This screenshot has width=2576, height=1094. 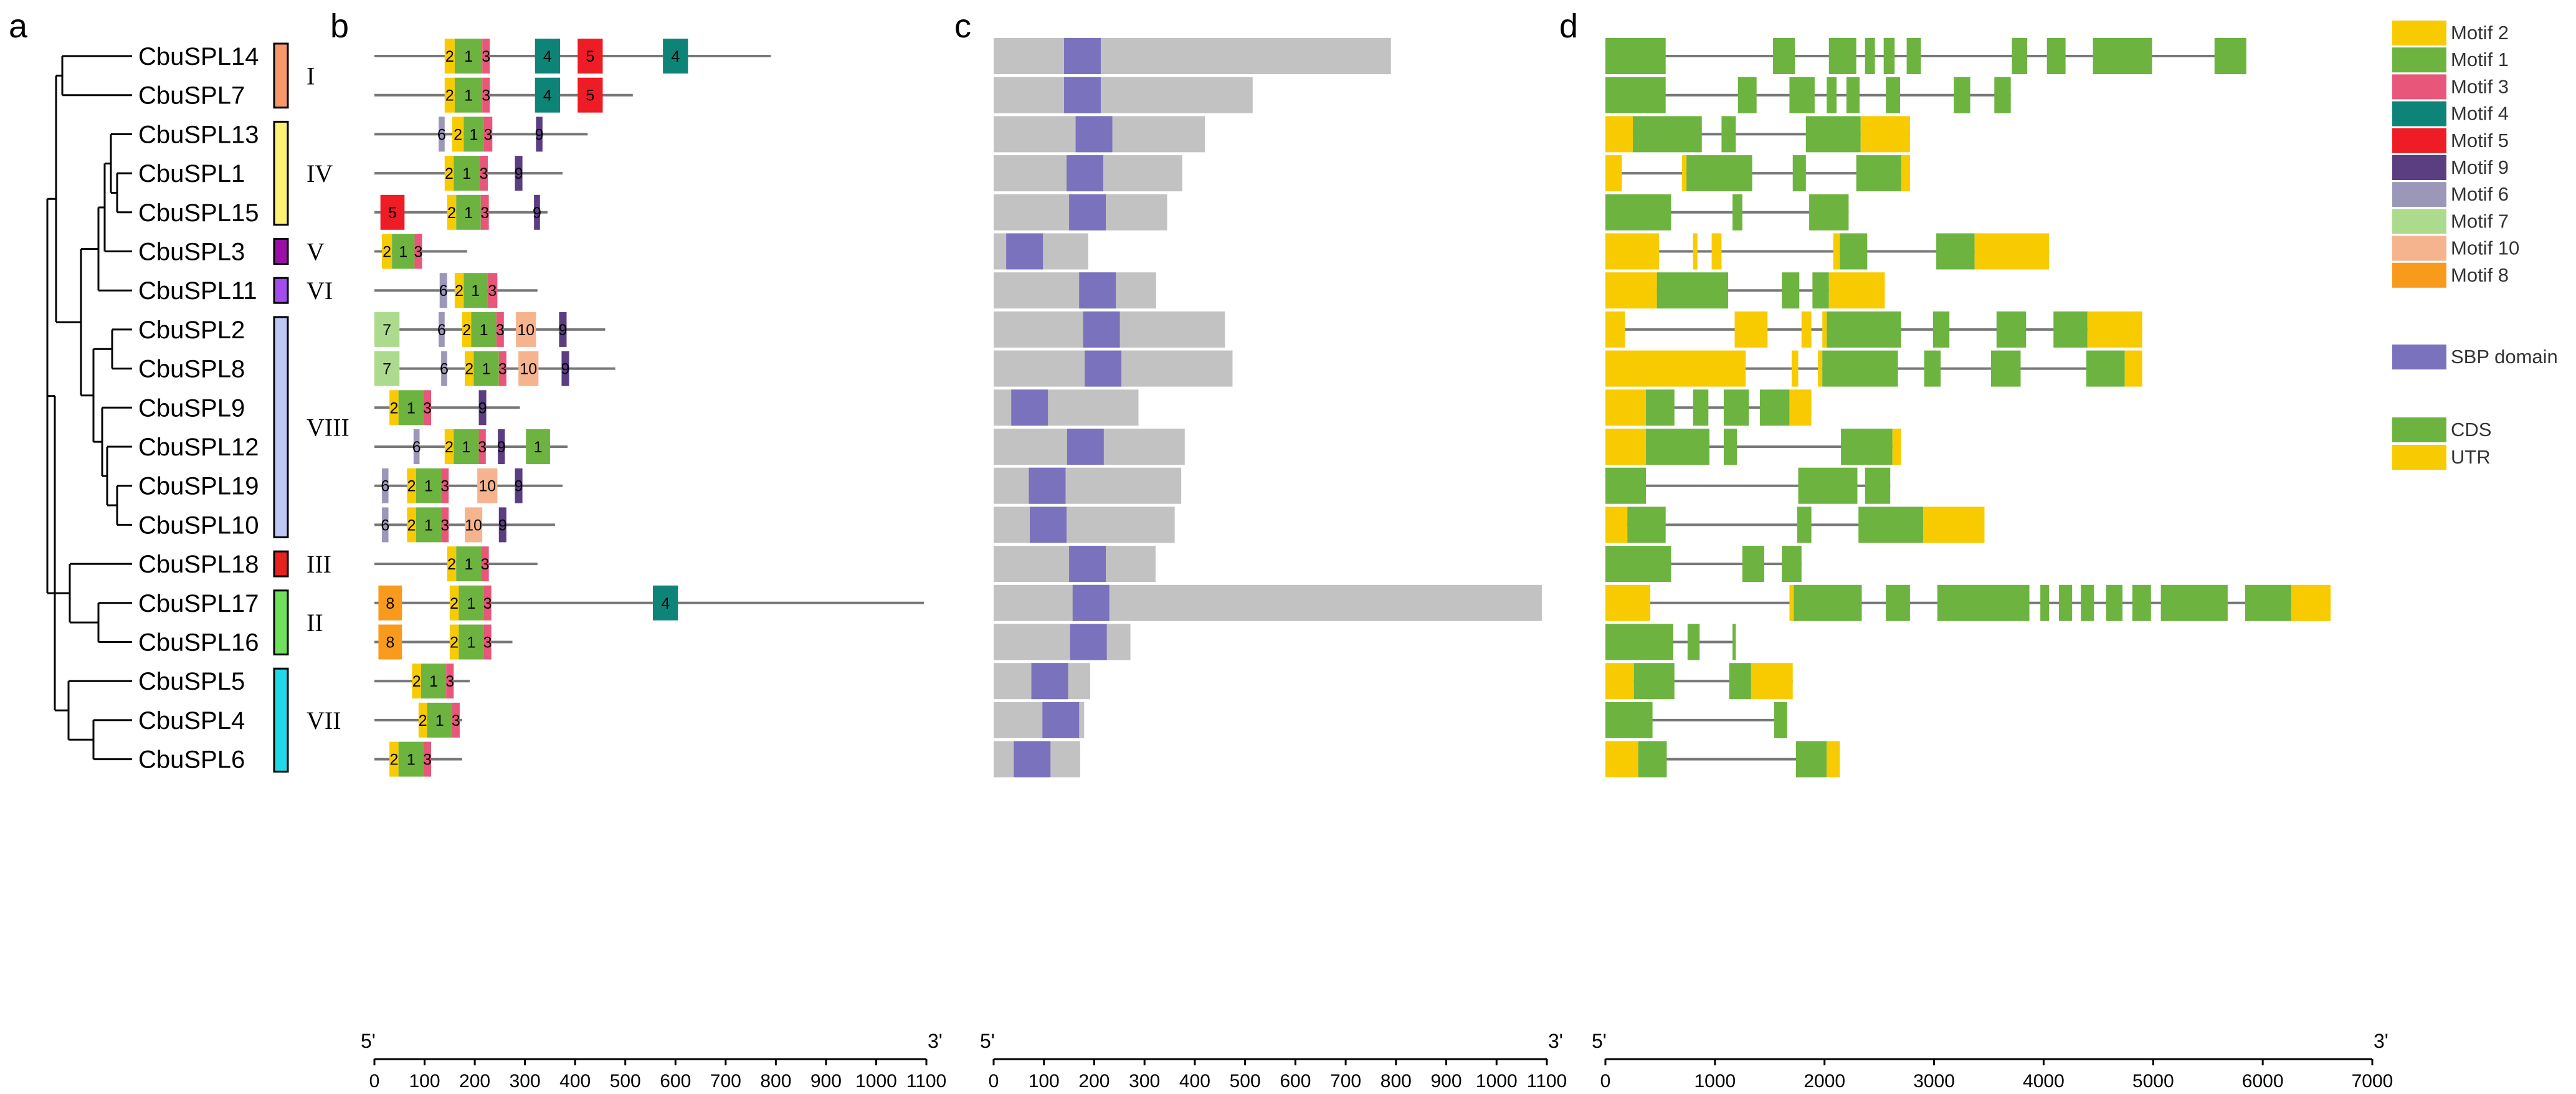 What do you see at coordinates (1273, 1061) in the screenshot?
I see `axis-c: 0 100 200 300 400 500 600 700 800 900 1000 1100 5' 3'` at bounding box center [1273, 1061].